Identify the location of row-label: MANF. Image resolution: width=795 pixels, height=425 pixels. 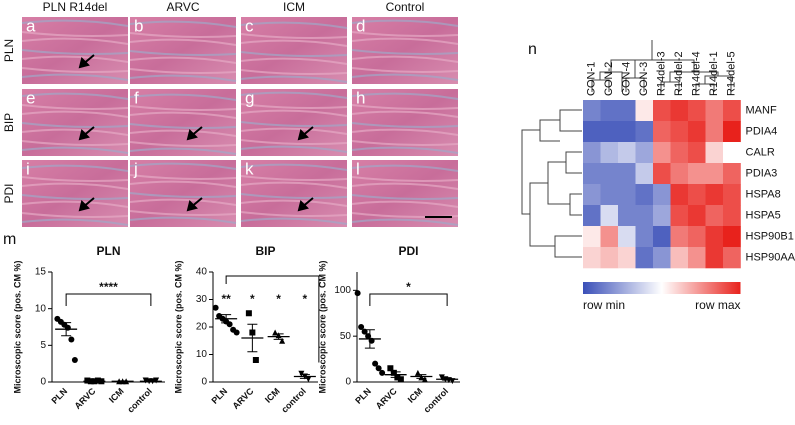
(761, 110).